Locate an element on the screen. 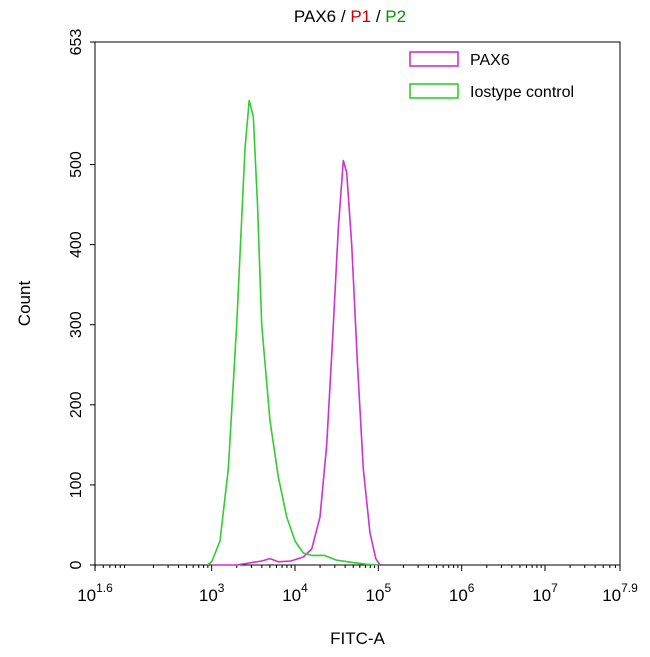 This screenshot has width=650, height=657. x-tick-label: 101.6 is located at coordinates (95, 593).